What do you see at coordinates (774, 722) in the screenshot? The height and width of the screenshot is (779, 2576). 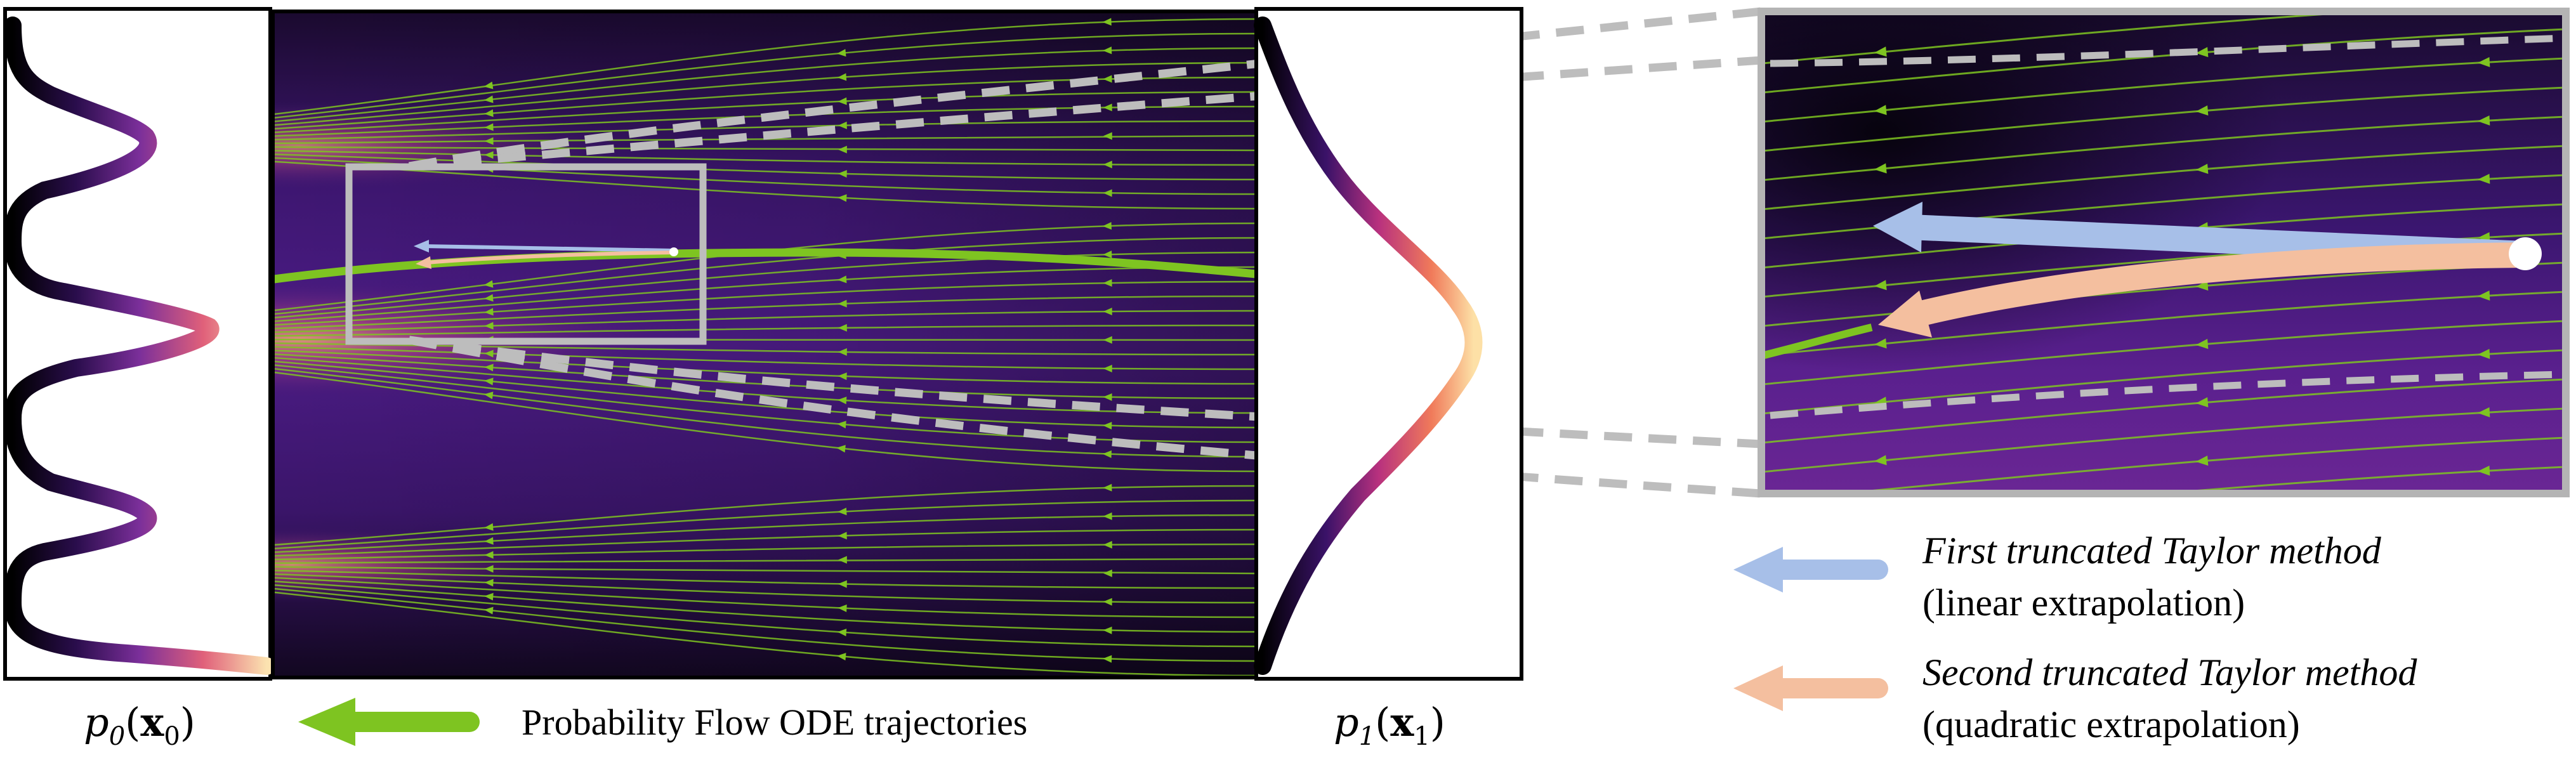 I see `flow-legend-label: Probability Flow ODE trajectories` at bounding box center [774, 722].